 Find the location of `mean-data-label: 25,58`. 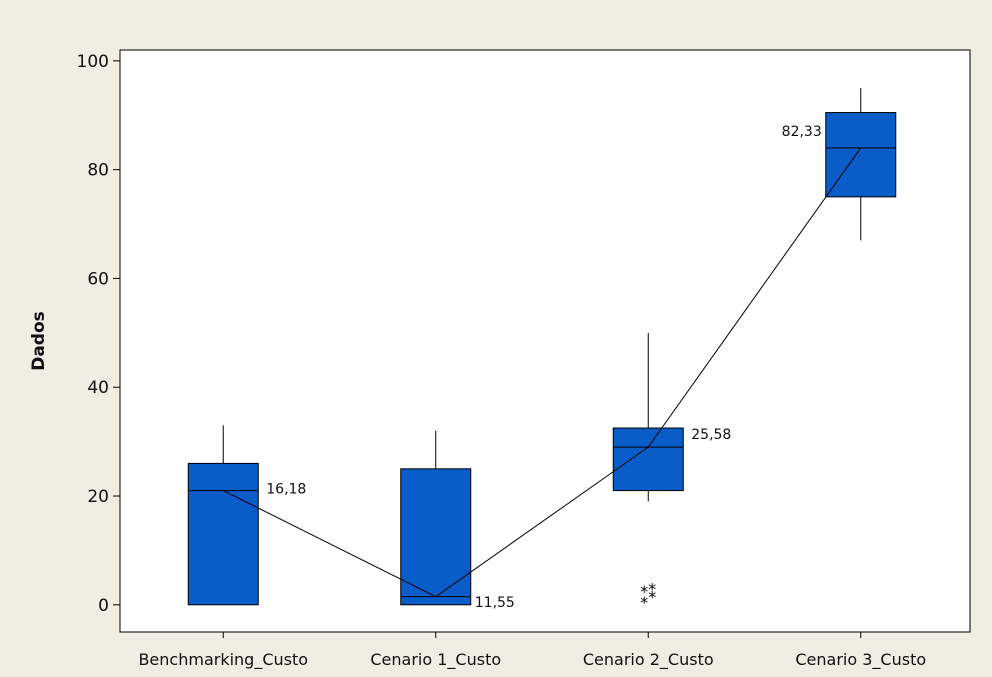

mean-data-label: 25,58 is located at coordinates (711, 435).